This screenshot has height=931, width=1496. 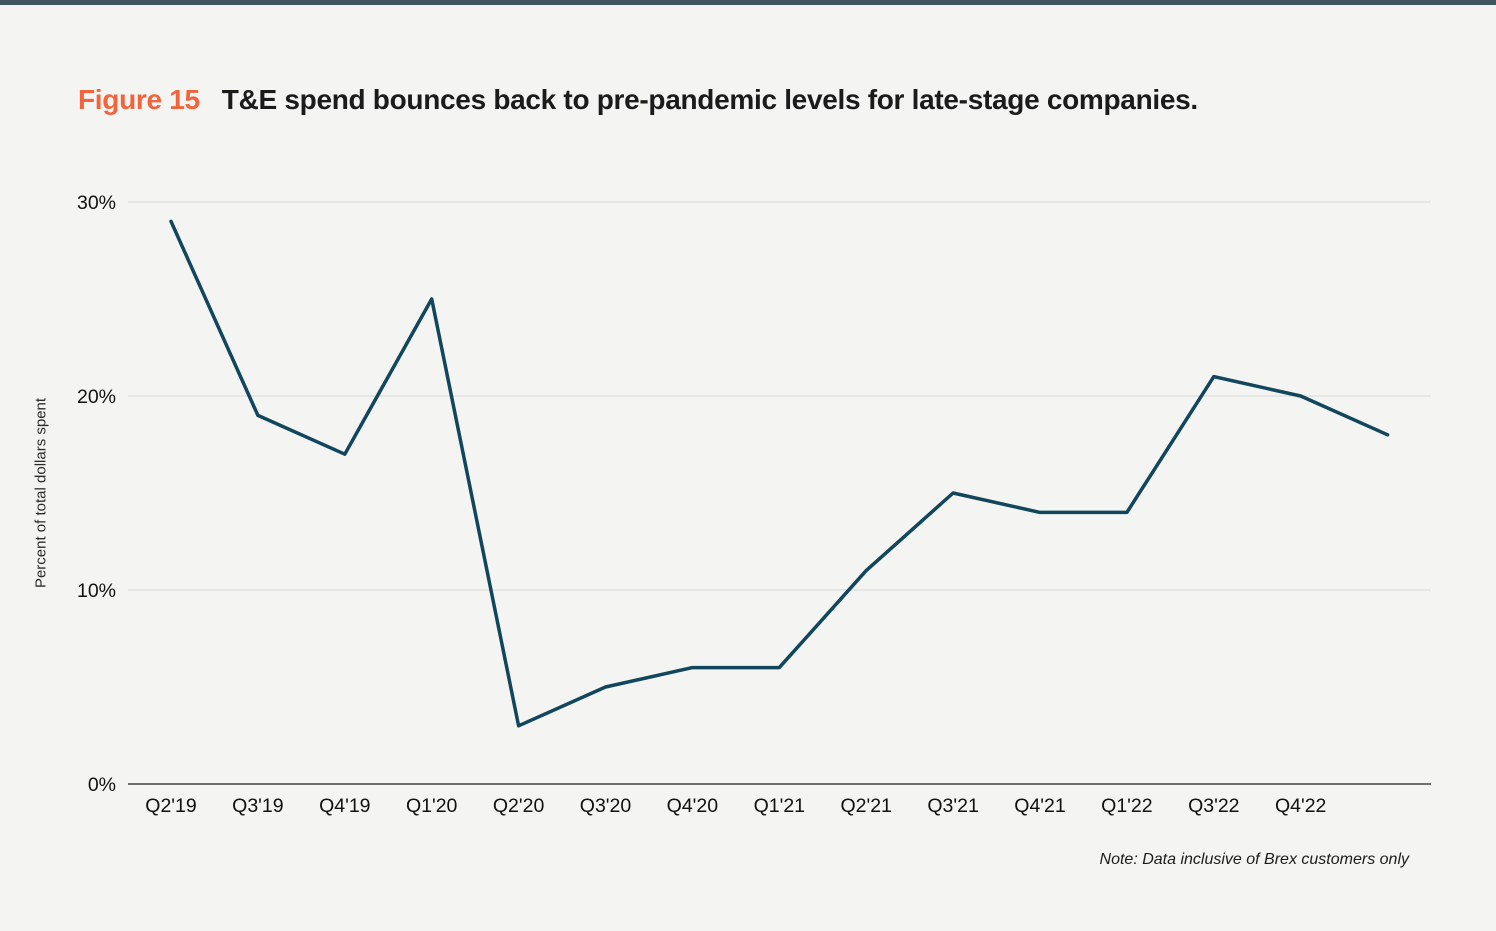 I want to click on x-tick-label: Q2'19, so click(x=170, y=806).